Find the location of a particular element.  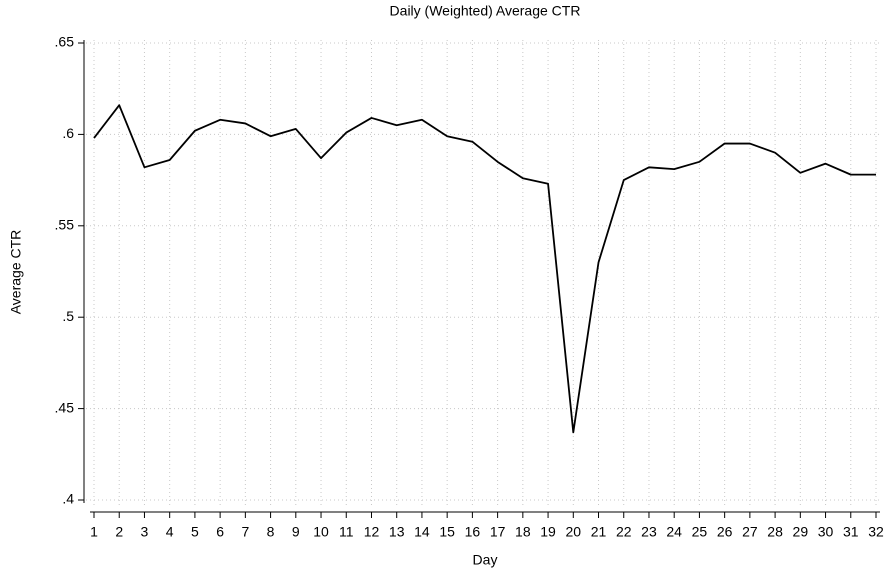

x-tick-label: 14 is located at coordinates (422, 532).